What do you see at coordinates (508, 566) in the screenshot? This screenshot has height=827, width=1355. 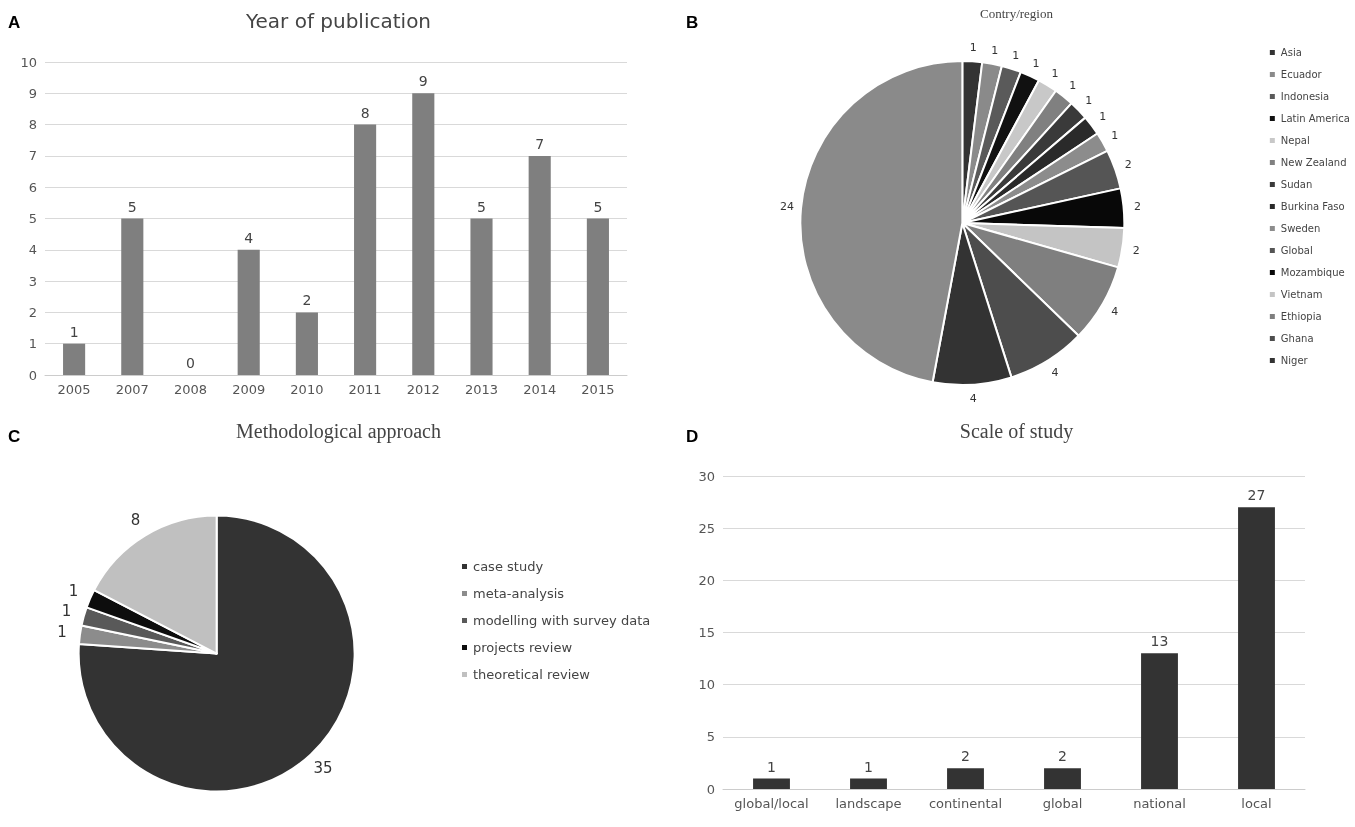 I see `legend-label: case study` at bounding box center [508, 566].